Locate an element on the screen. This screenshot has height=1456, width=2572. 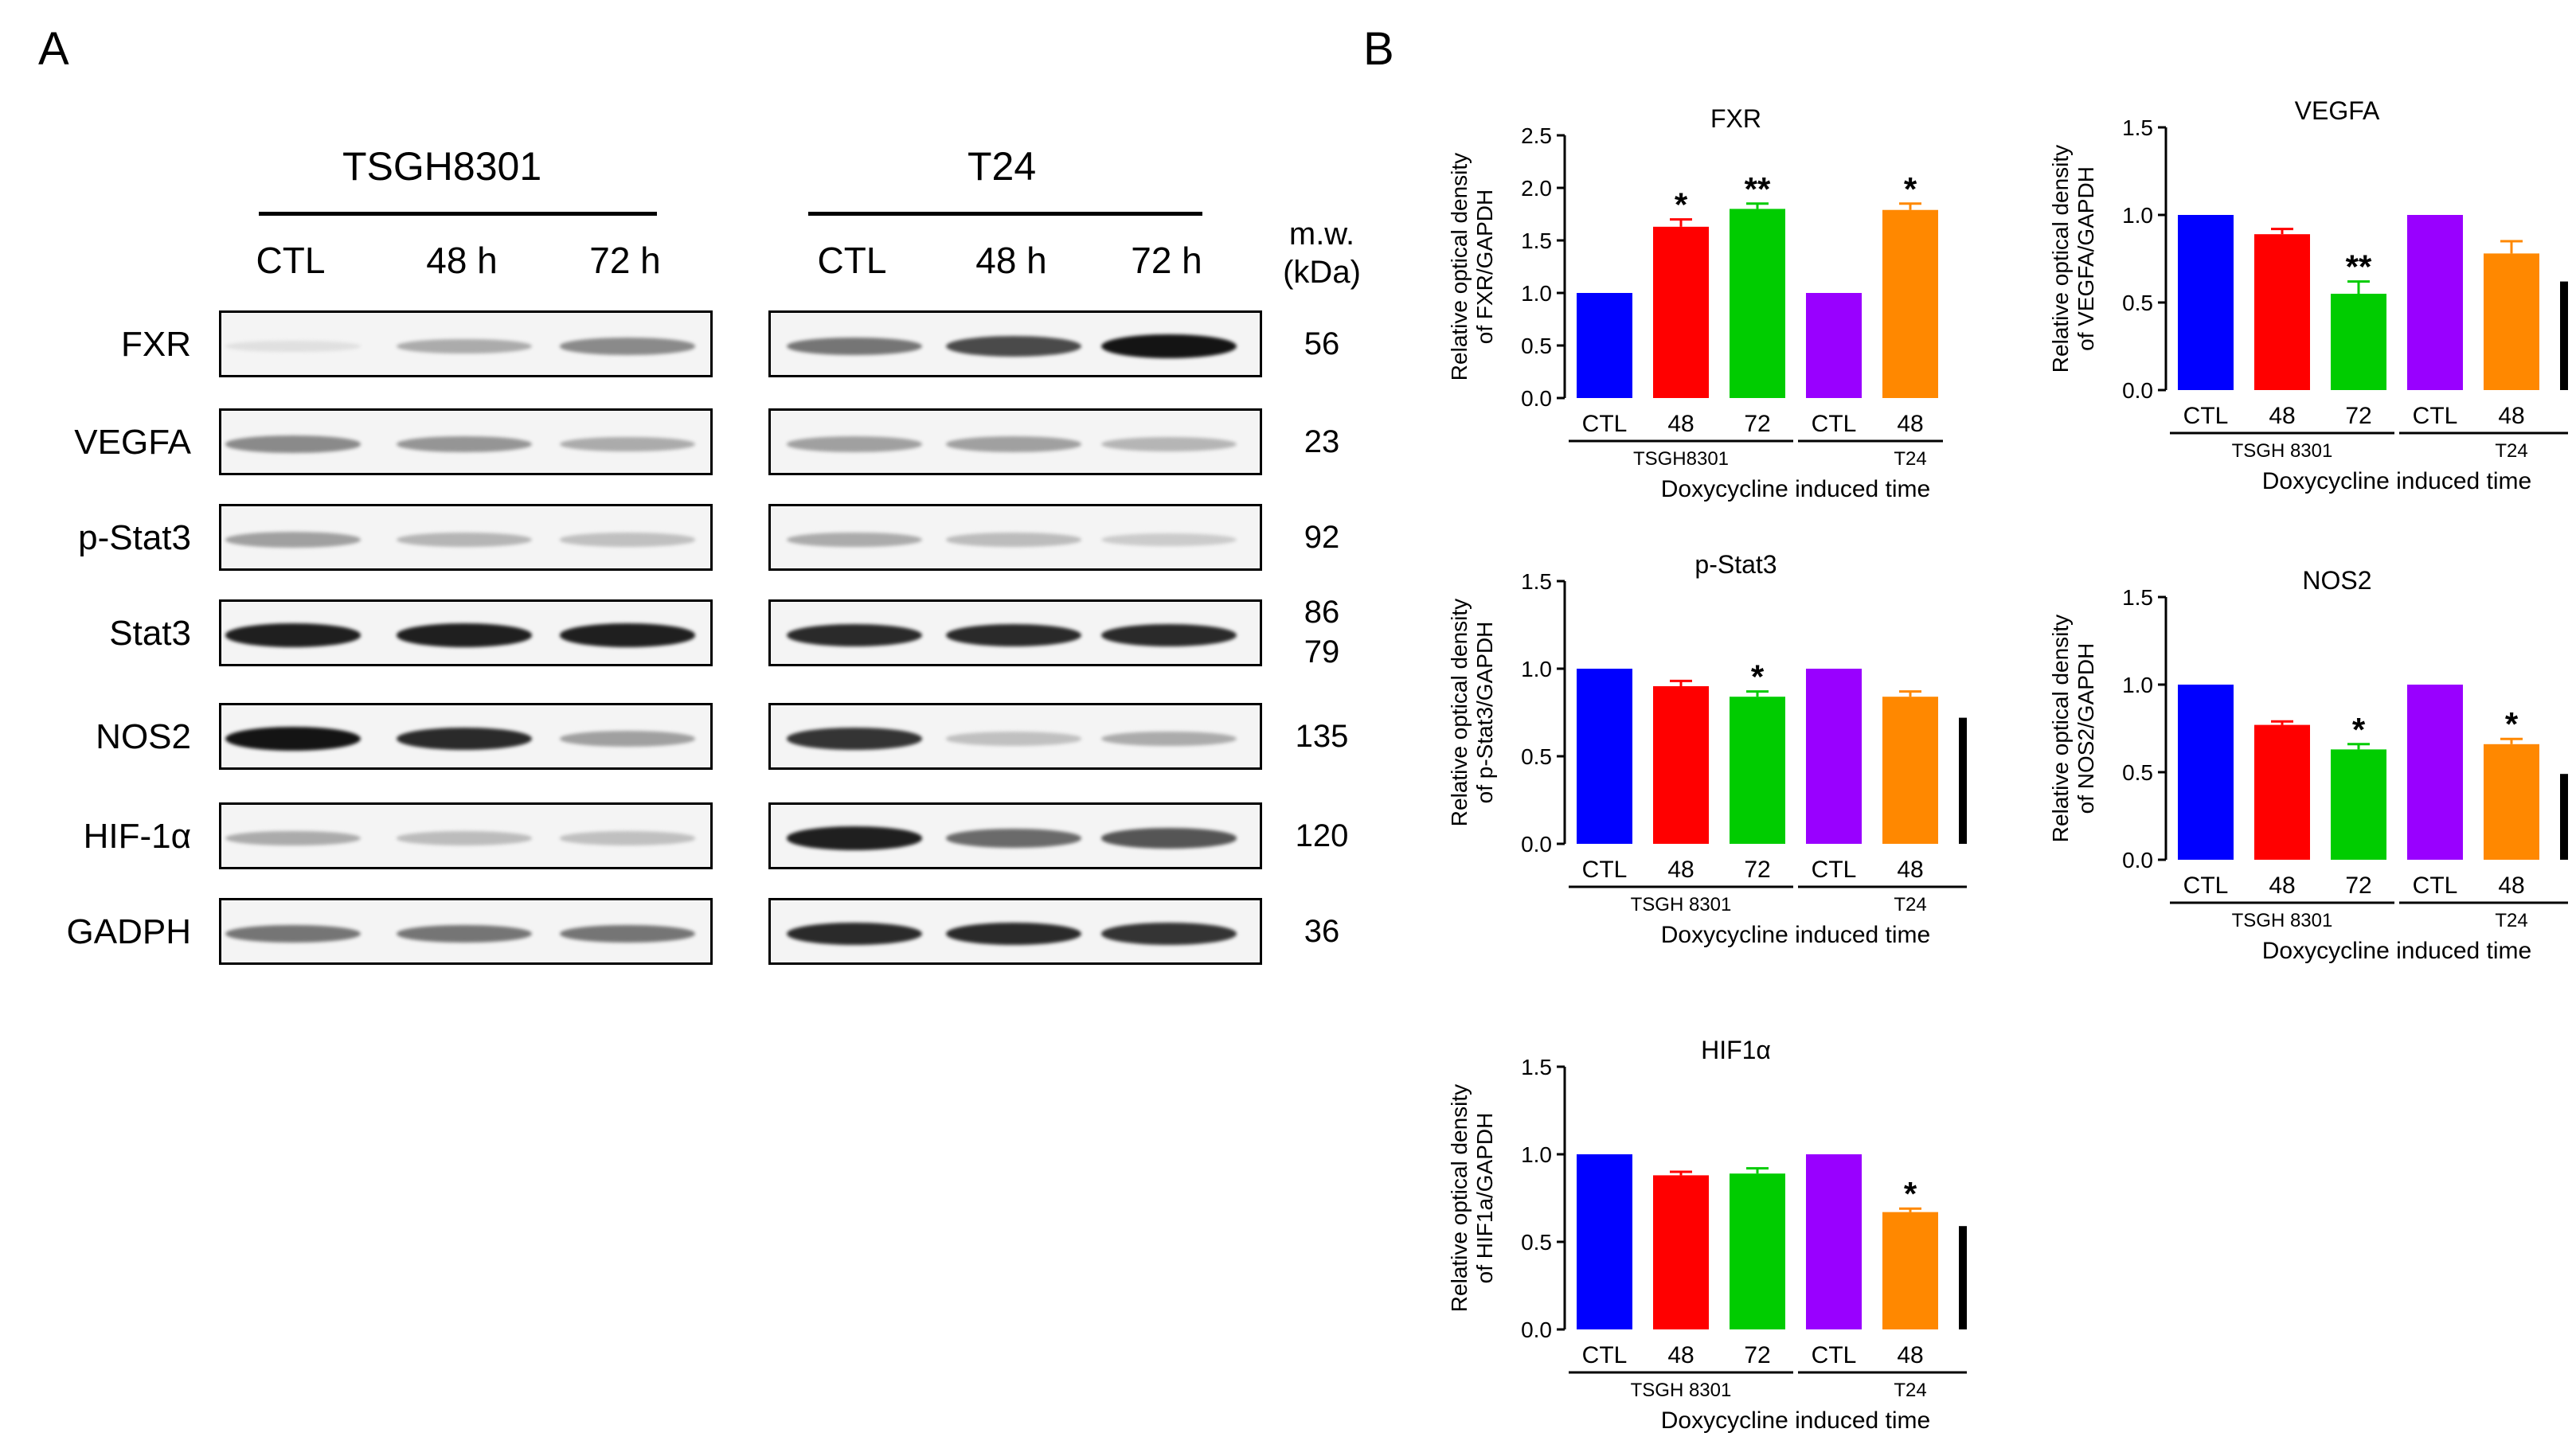
y-axis-label: of HIF1a/GAPDH is located at coordinates (1484, 1198).